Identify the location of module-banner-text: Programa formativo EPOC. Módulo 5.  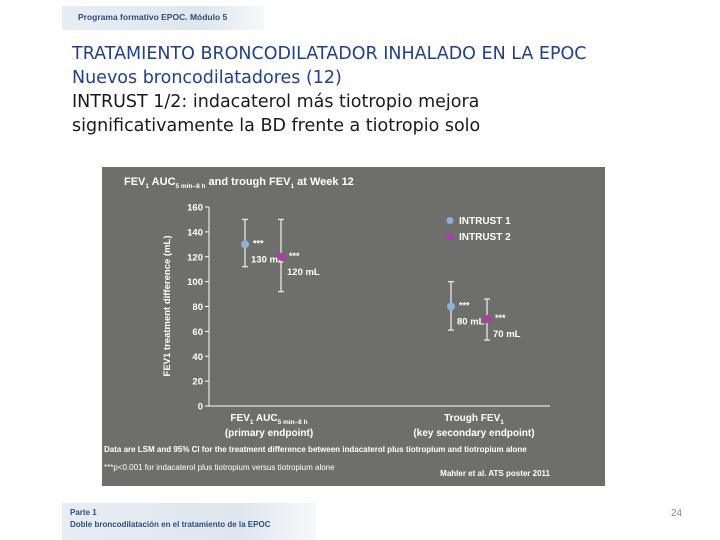
(153, 17).